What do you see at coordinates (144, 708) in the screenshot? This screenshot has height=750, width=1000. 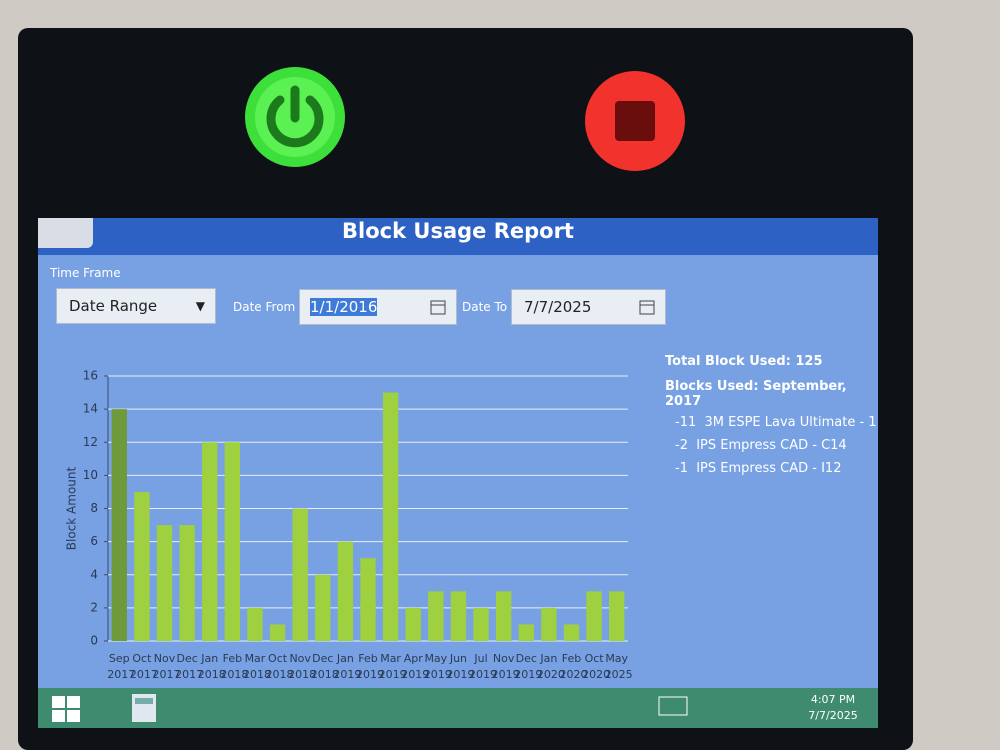 I see `app-icon` at bounding box center [144, 708].